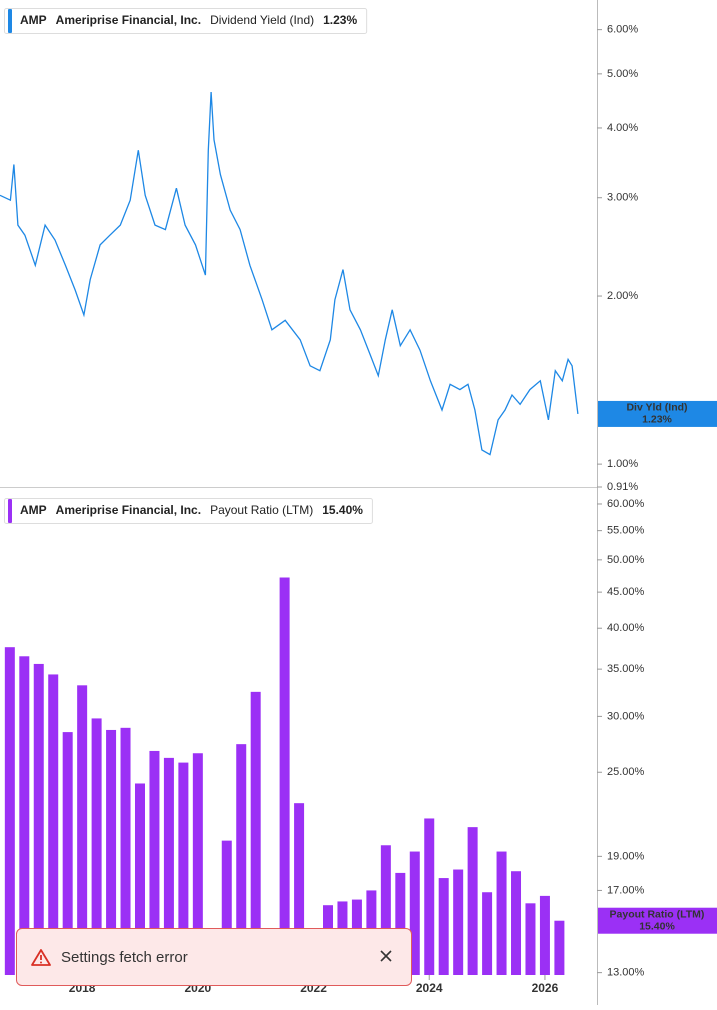 This screenshot has height=1010, width=717. I want to click on y-tick-label: 19.00%, so click(626, 856).